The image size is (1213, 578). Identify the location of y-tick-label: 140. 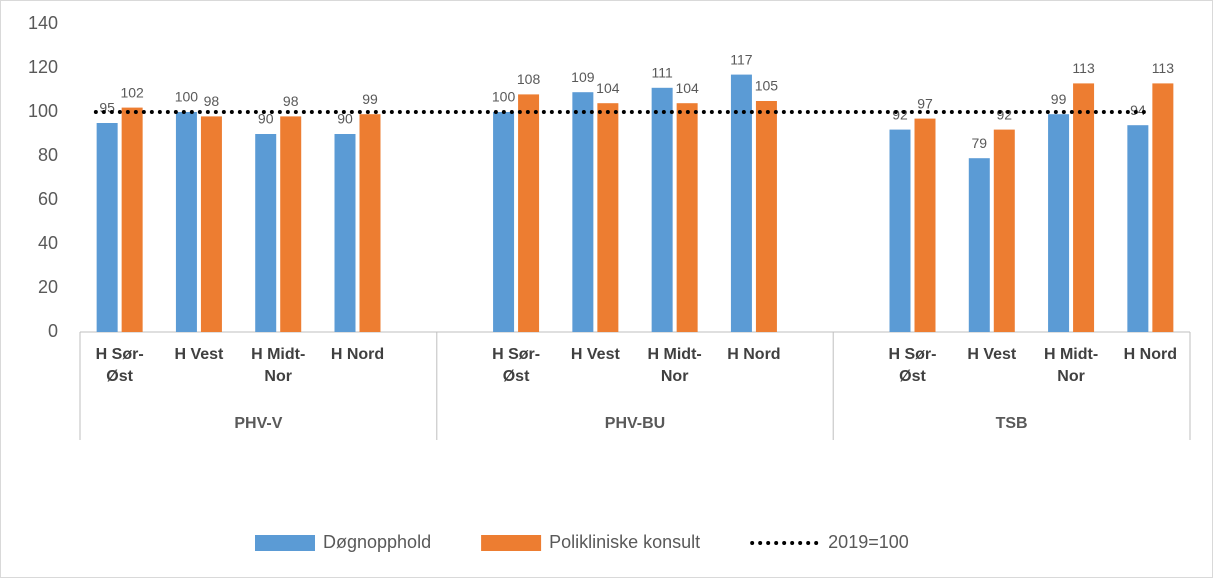
(43, 23).